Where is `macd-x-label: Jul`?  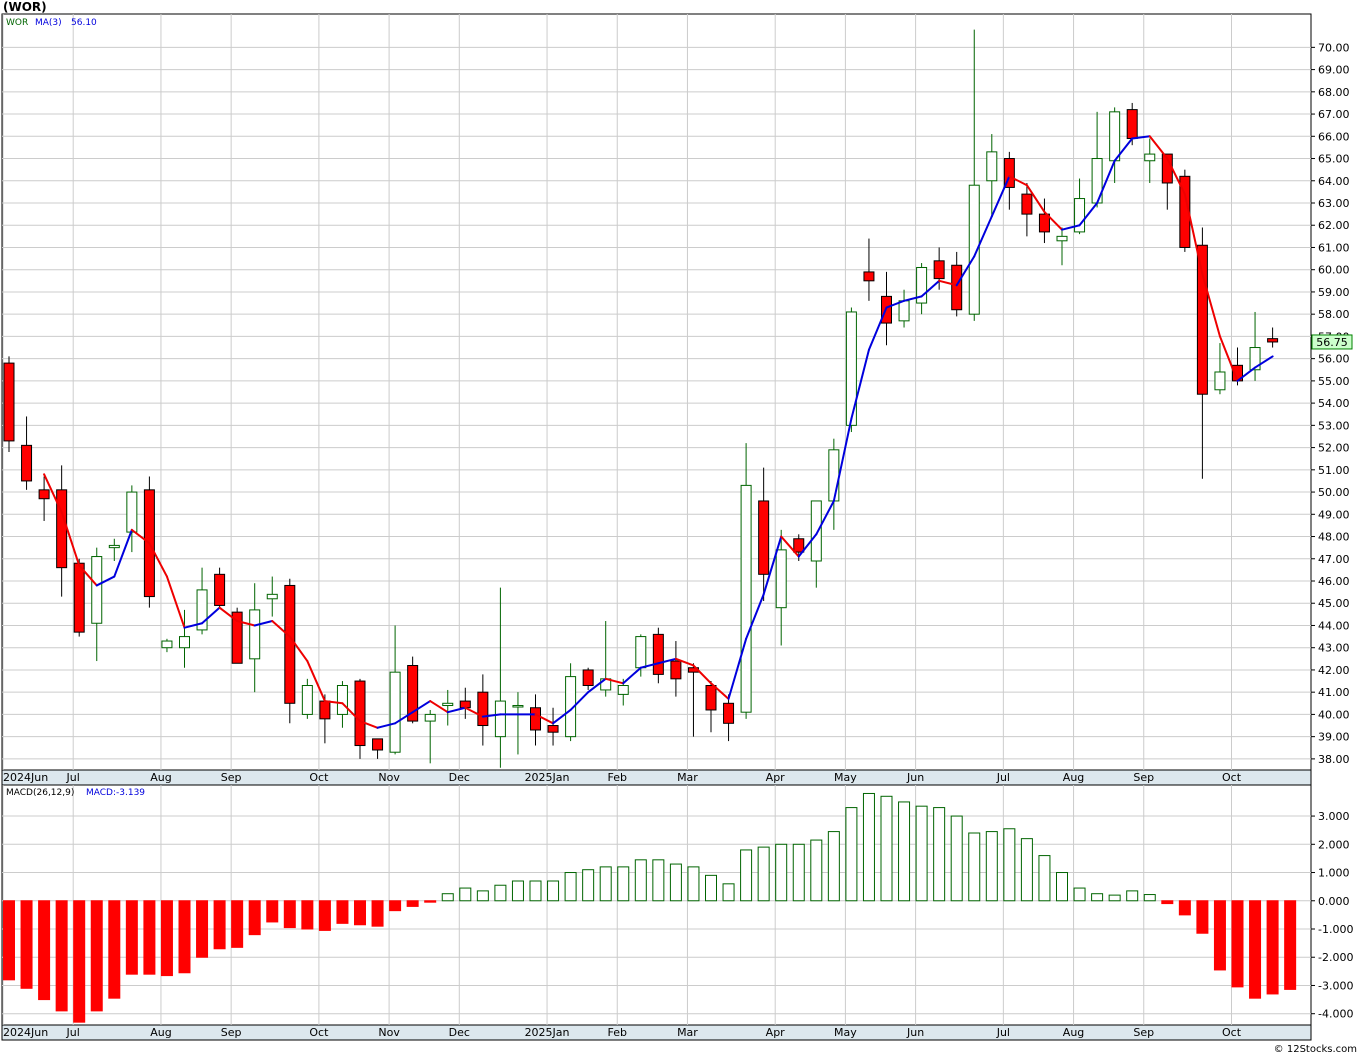
macd-x-label: Jul is located at coordinates (73, 1032).